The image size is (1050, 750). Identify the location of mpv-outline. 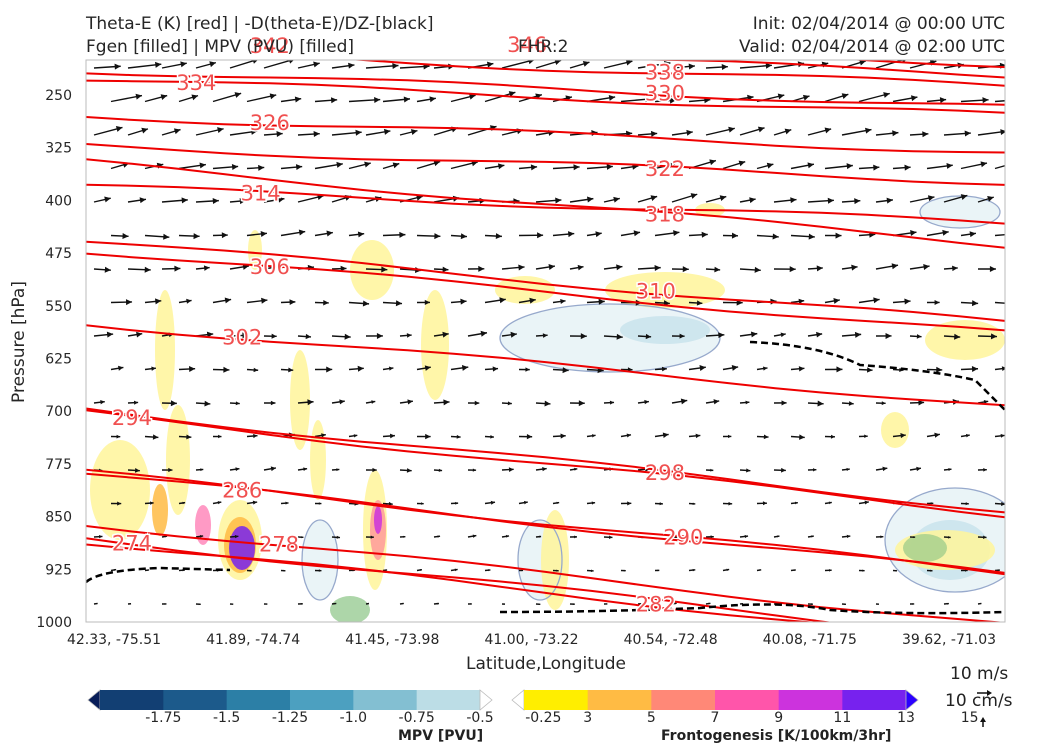
(540, 560).